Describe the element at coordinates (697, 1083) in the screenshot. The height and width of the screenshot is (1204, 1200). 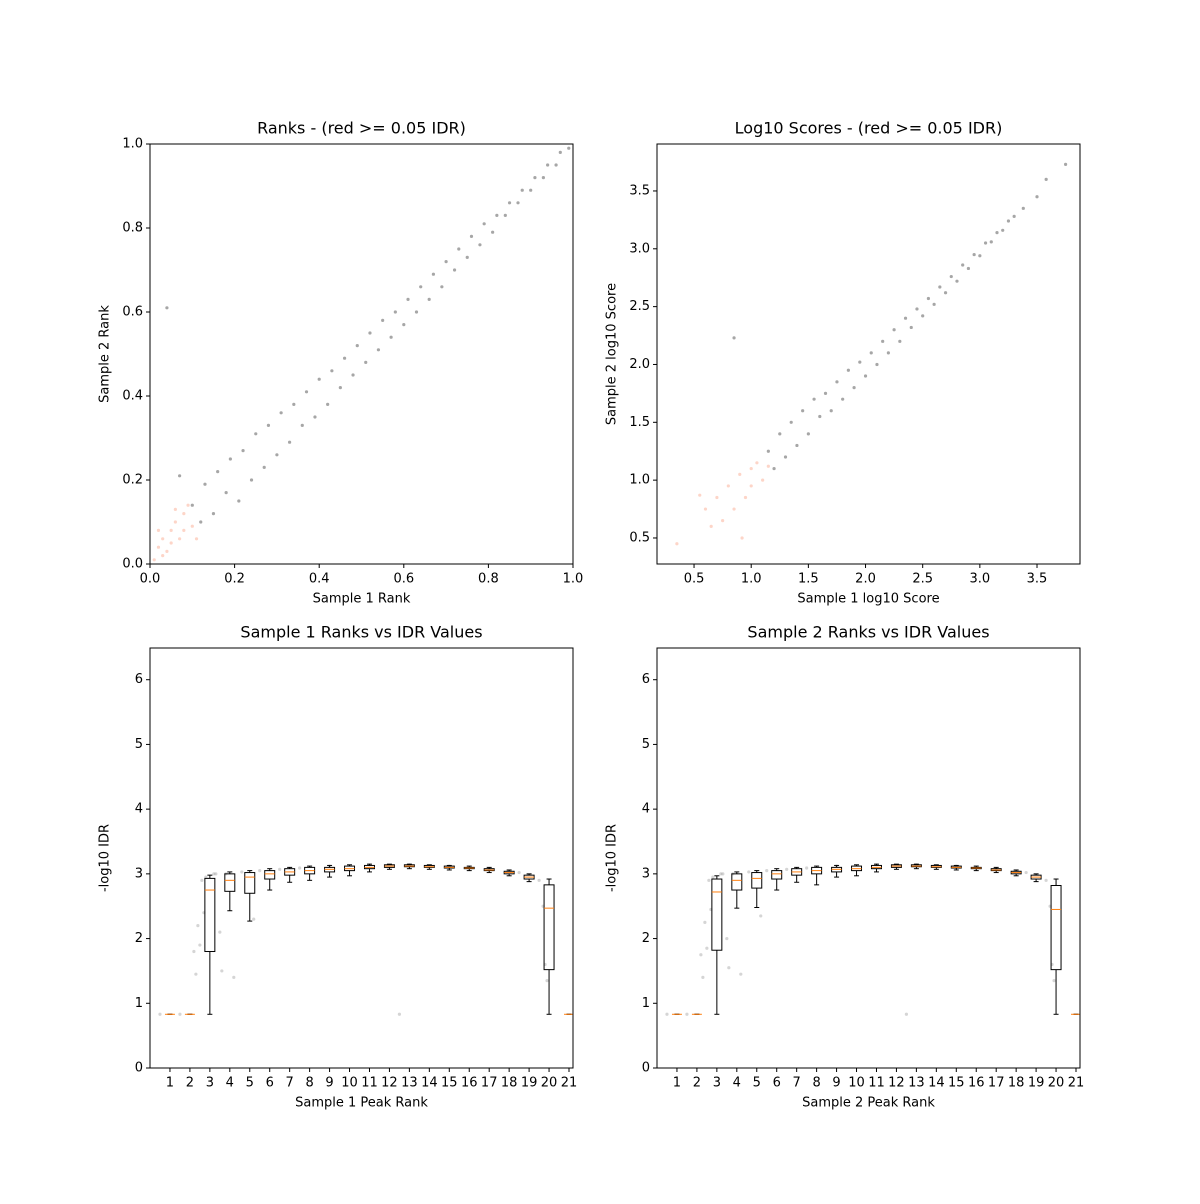
I see `x-tick-label: 2` at that location.